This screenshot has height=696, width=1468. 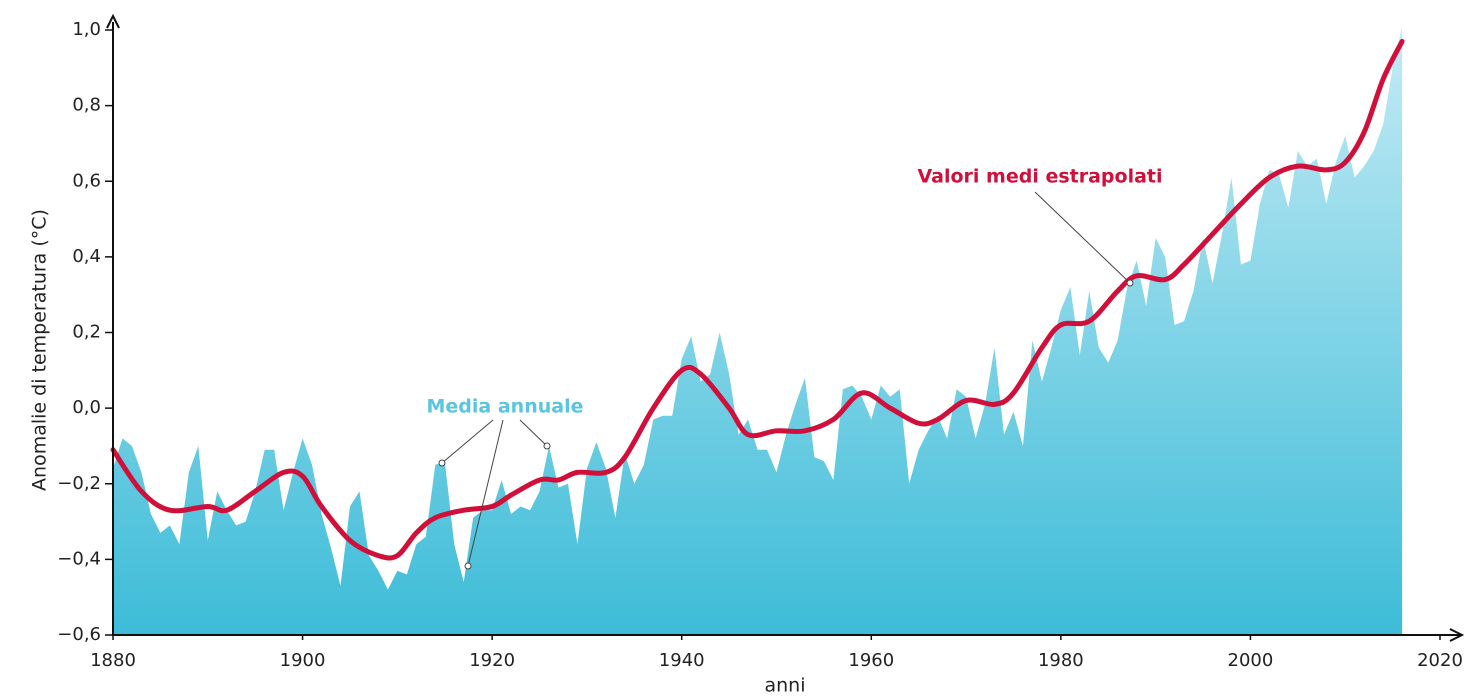 I want to click on x-tick-label: 1920, so click(x=492, y=660).